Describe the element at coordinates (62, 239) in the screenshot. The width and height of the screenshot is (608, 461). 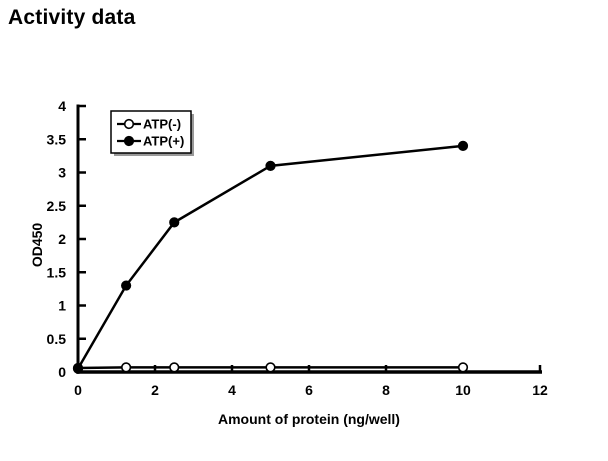
I see `y-tick-label: 2` at that location.